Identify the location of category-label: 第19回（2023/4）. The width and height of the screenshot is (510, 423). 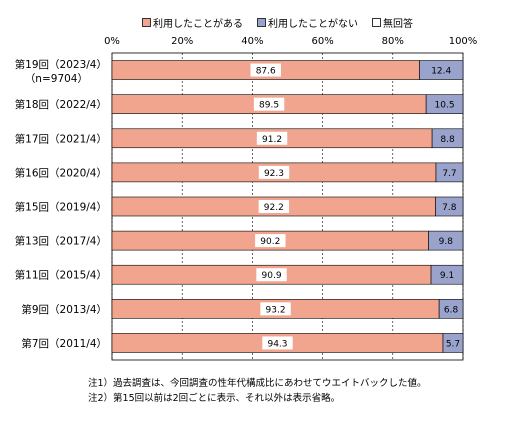
(61, 64).